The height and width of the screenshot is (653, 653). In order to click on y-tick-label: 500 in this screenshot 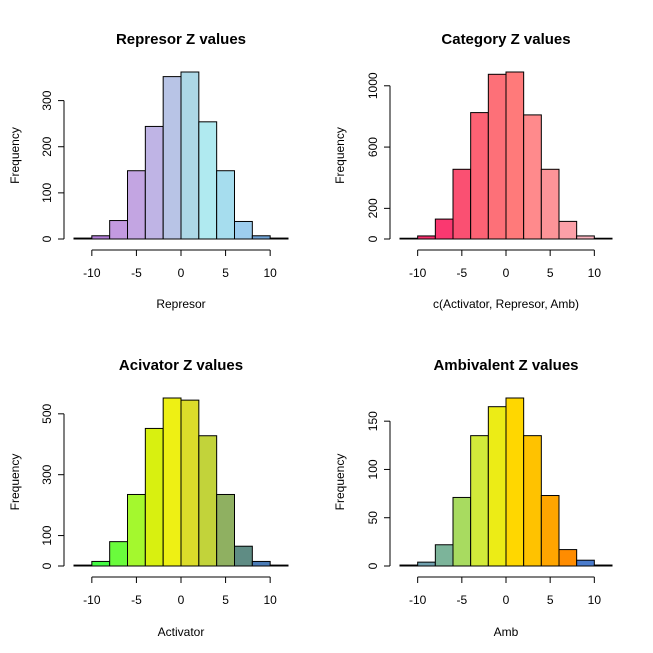, I will do `click(47, 413)`.